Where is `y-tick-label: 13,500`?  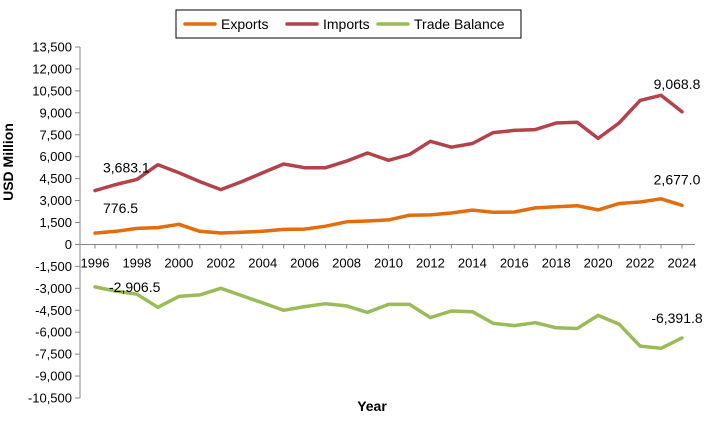 y-tick-label: 13,500 is located at coordinates (52, 47).